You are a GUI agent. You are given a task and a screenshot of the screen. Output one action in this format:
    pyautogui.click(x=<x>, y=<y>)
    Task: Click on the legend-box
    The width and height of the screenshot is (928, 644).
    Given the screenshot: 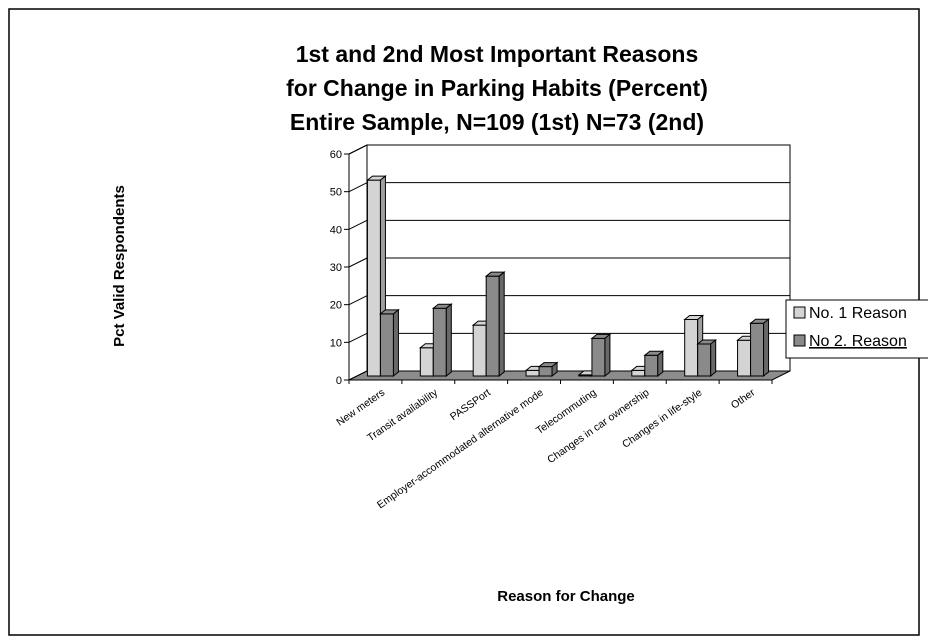 What is the action you would take?
    pyautogui.click(x=856, y=329)
    